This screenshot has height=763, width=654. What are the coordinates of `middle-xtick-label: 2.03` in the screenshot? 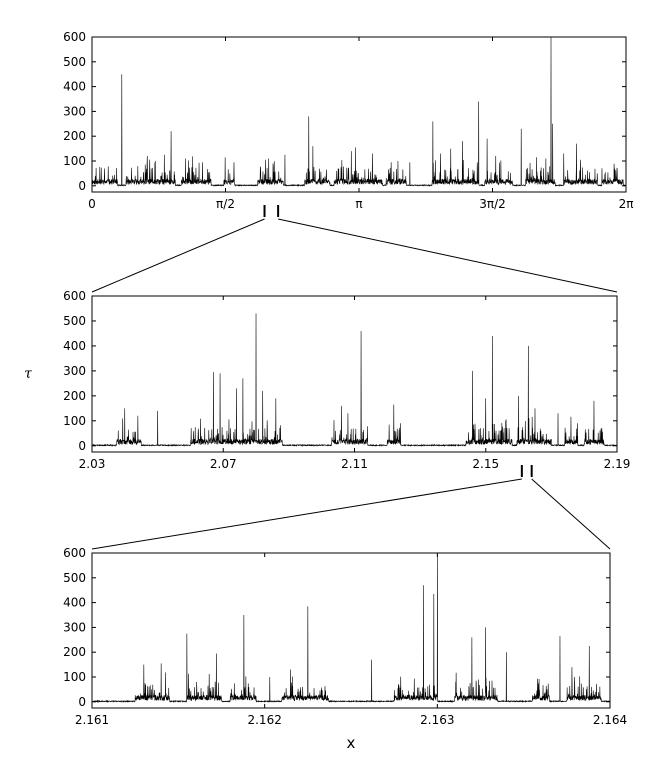 It's located at (92, 464).